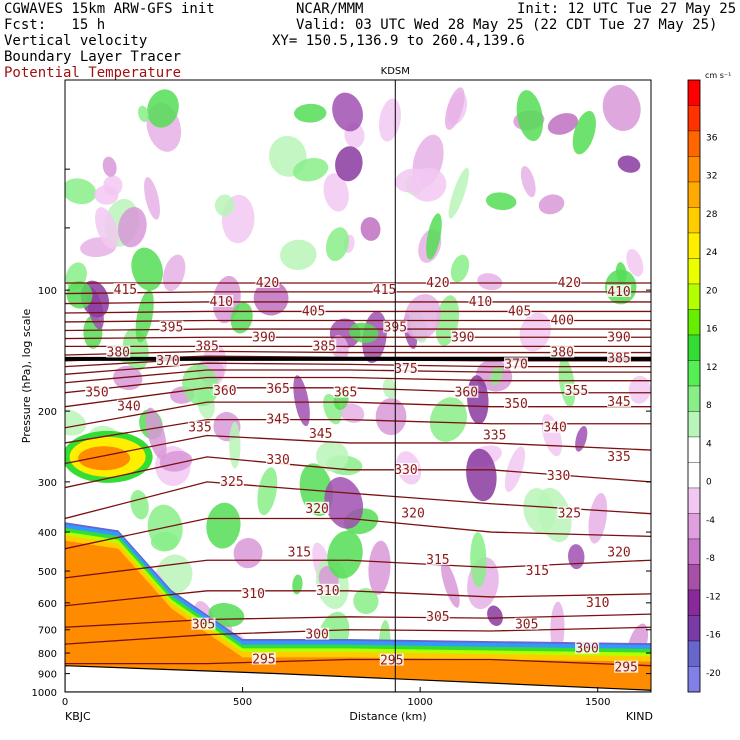  I want to click on y-tick-label: 600, so click(47, 604).